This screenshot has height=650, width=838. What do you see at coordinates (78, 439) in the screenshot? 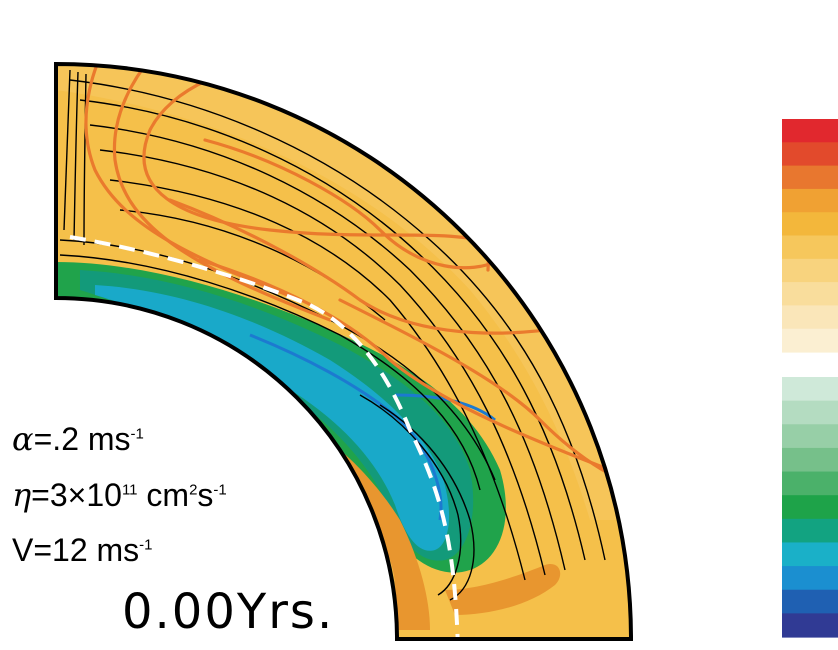
I see `alpha-label: α=.2 ms-1` at bounding box center [78, 439].